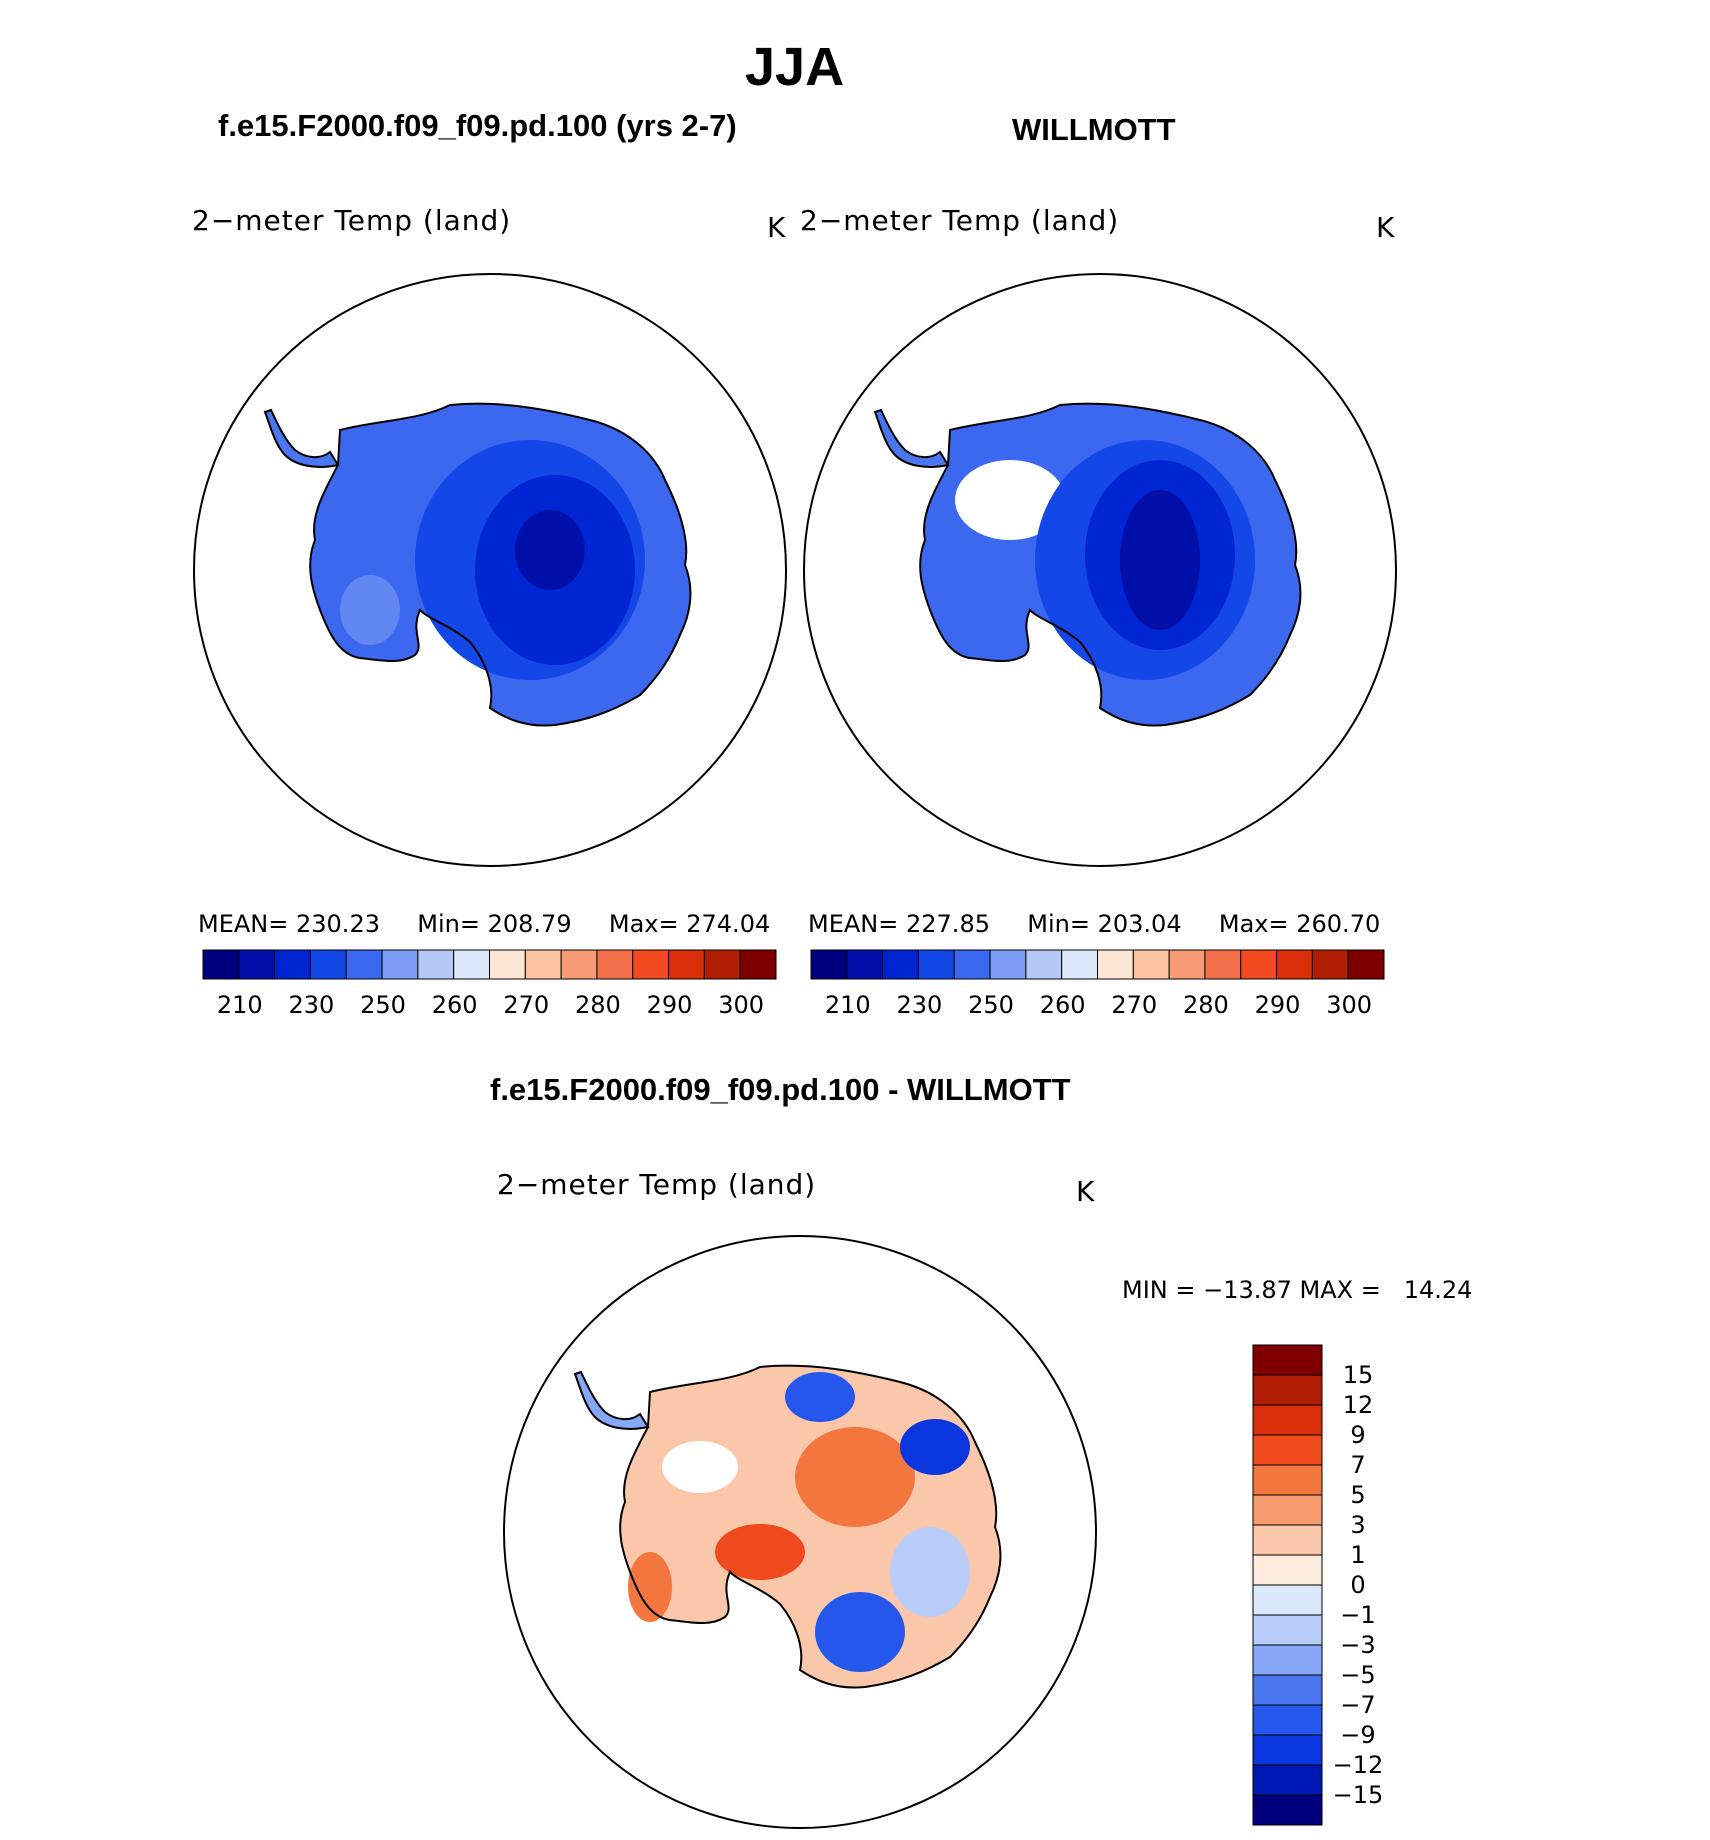  I want to click on model-interior-coldest, so click(550, 550).